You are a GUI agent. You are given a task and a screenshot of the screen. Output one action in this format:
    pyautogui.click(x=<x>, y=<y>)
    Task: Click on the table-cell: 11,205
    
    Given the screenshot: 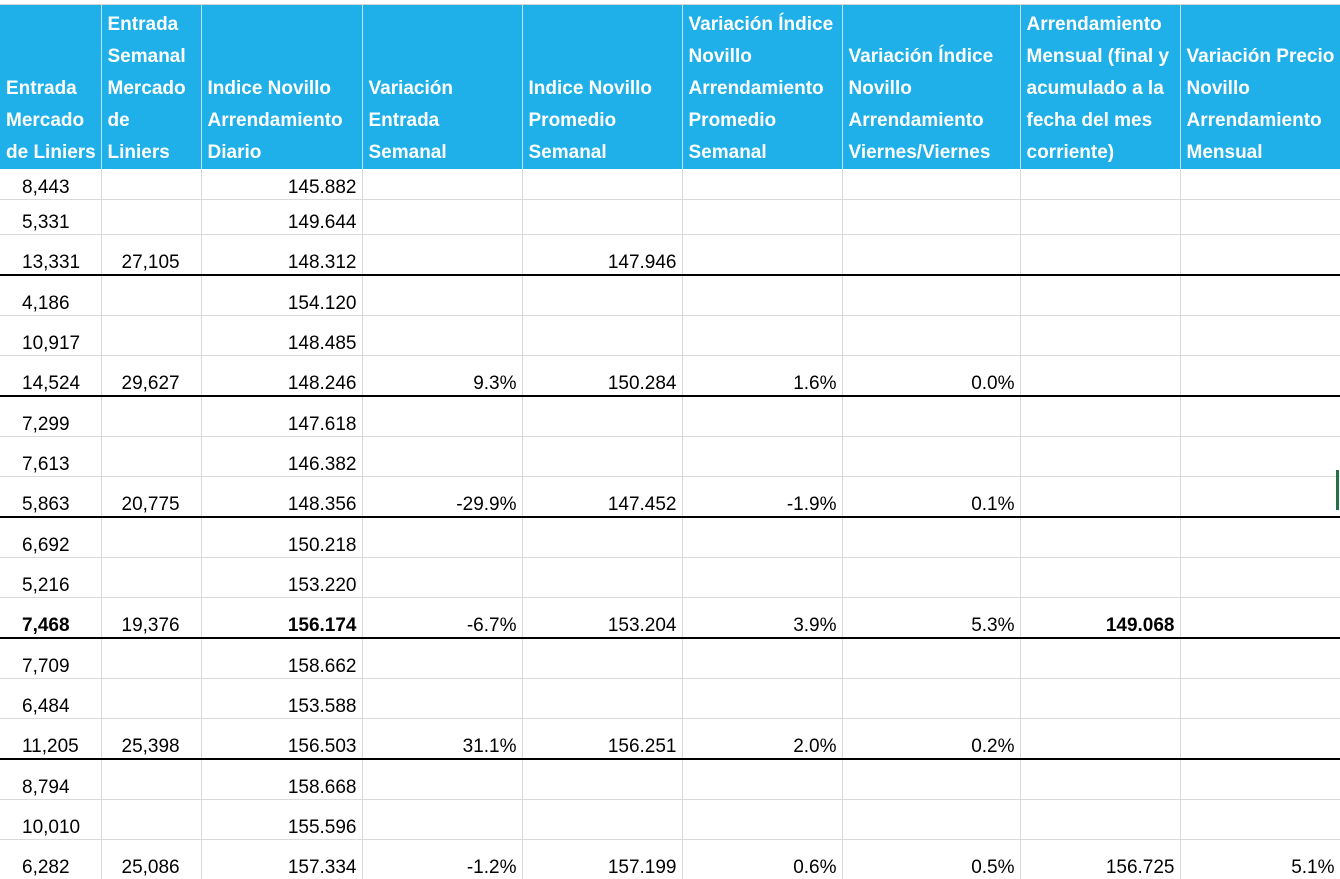 What is the action you would take?
    pyautogui.click(x=50, y=739)
    